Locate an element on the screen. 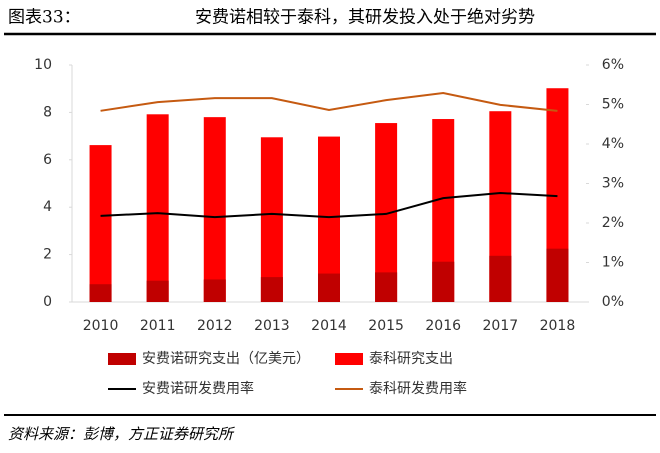  y-tick-label: 0 is located at coordinates (47, 302).